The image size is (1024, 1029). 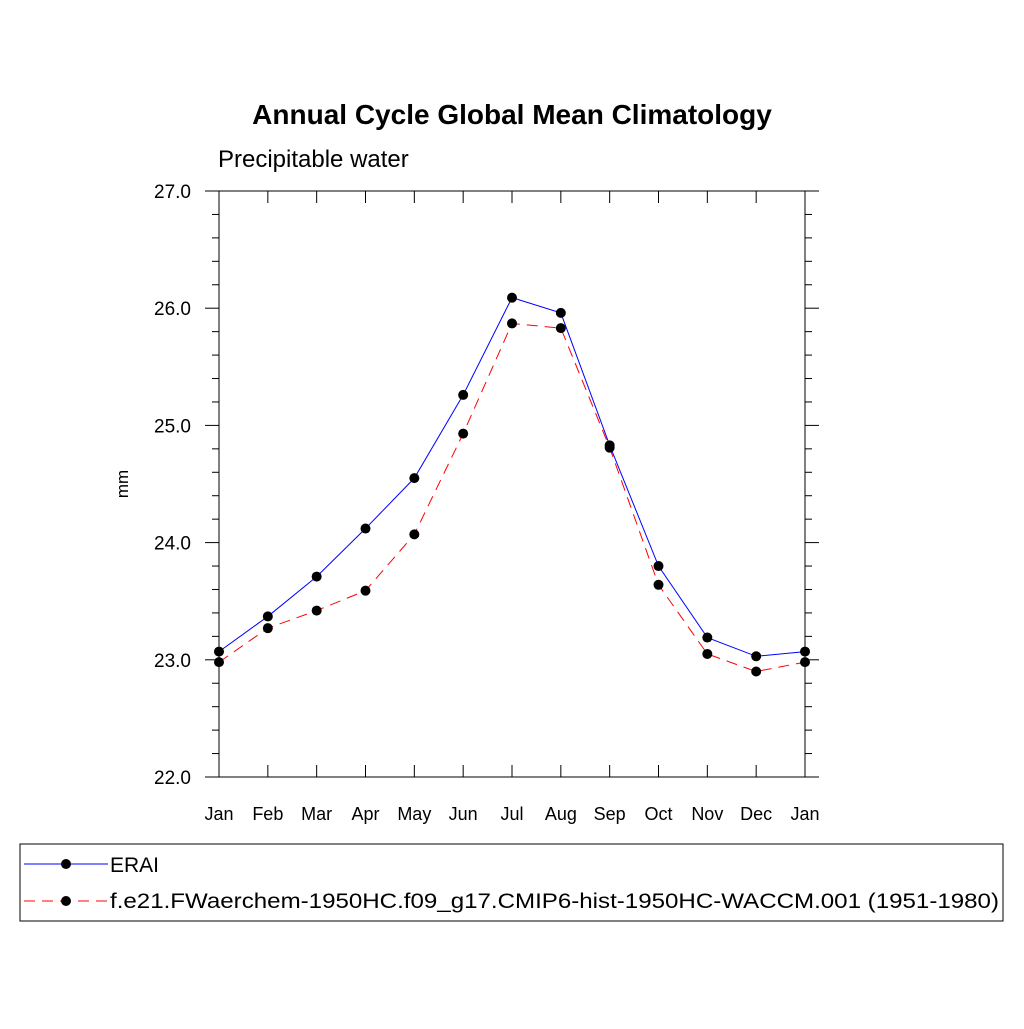 I want to click on legend-marker-model, so click(x=66, y=901).